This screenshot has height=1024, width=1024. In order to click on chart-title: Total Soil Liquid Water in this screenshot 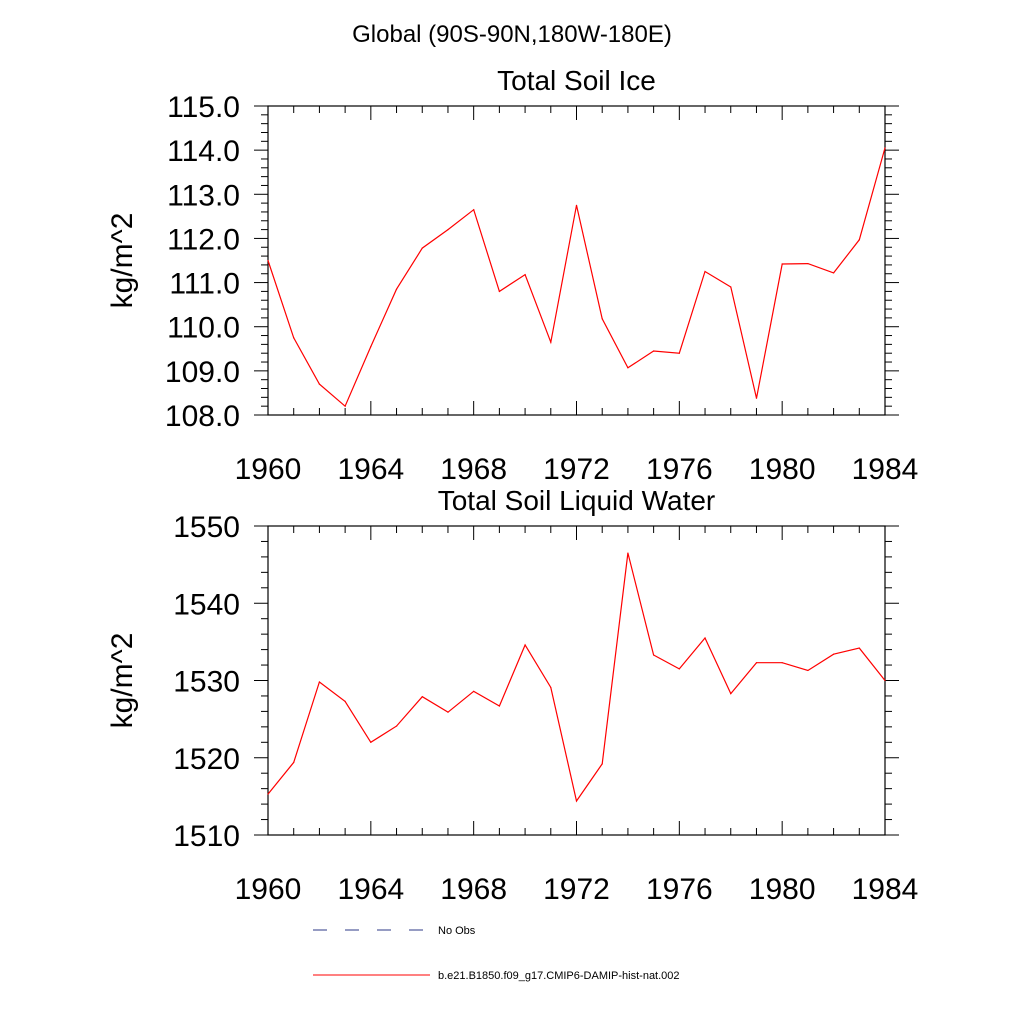, I will do `click(577, 500)`.